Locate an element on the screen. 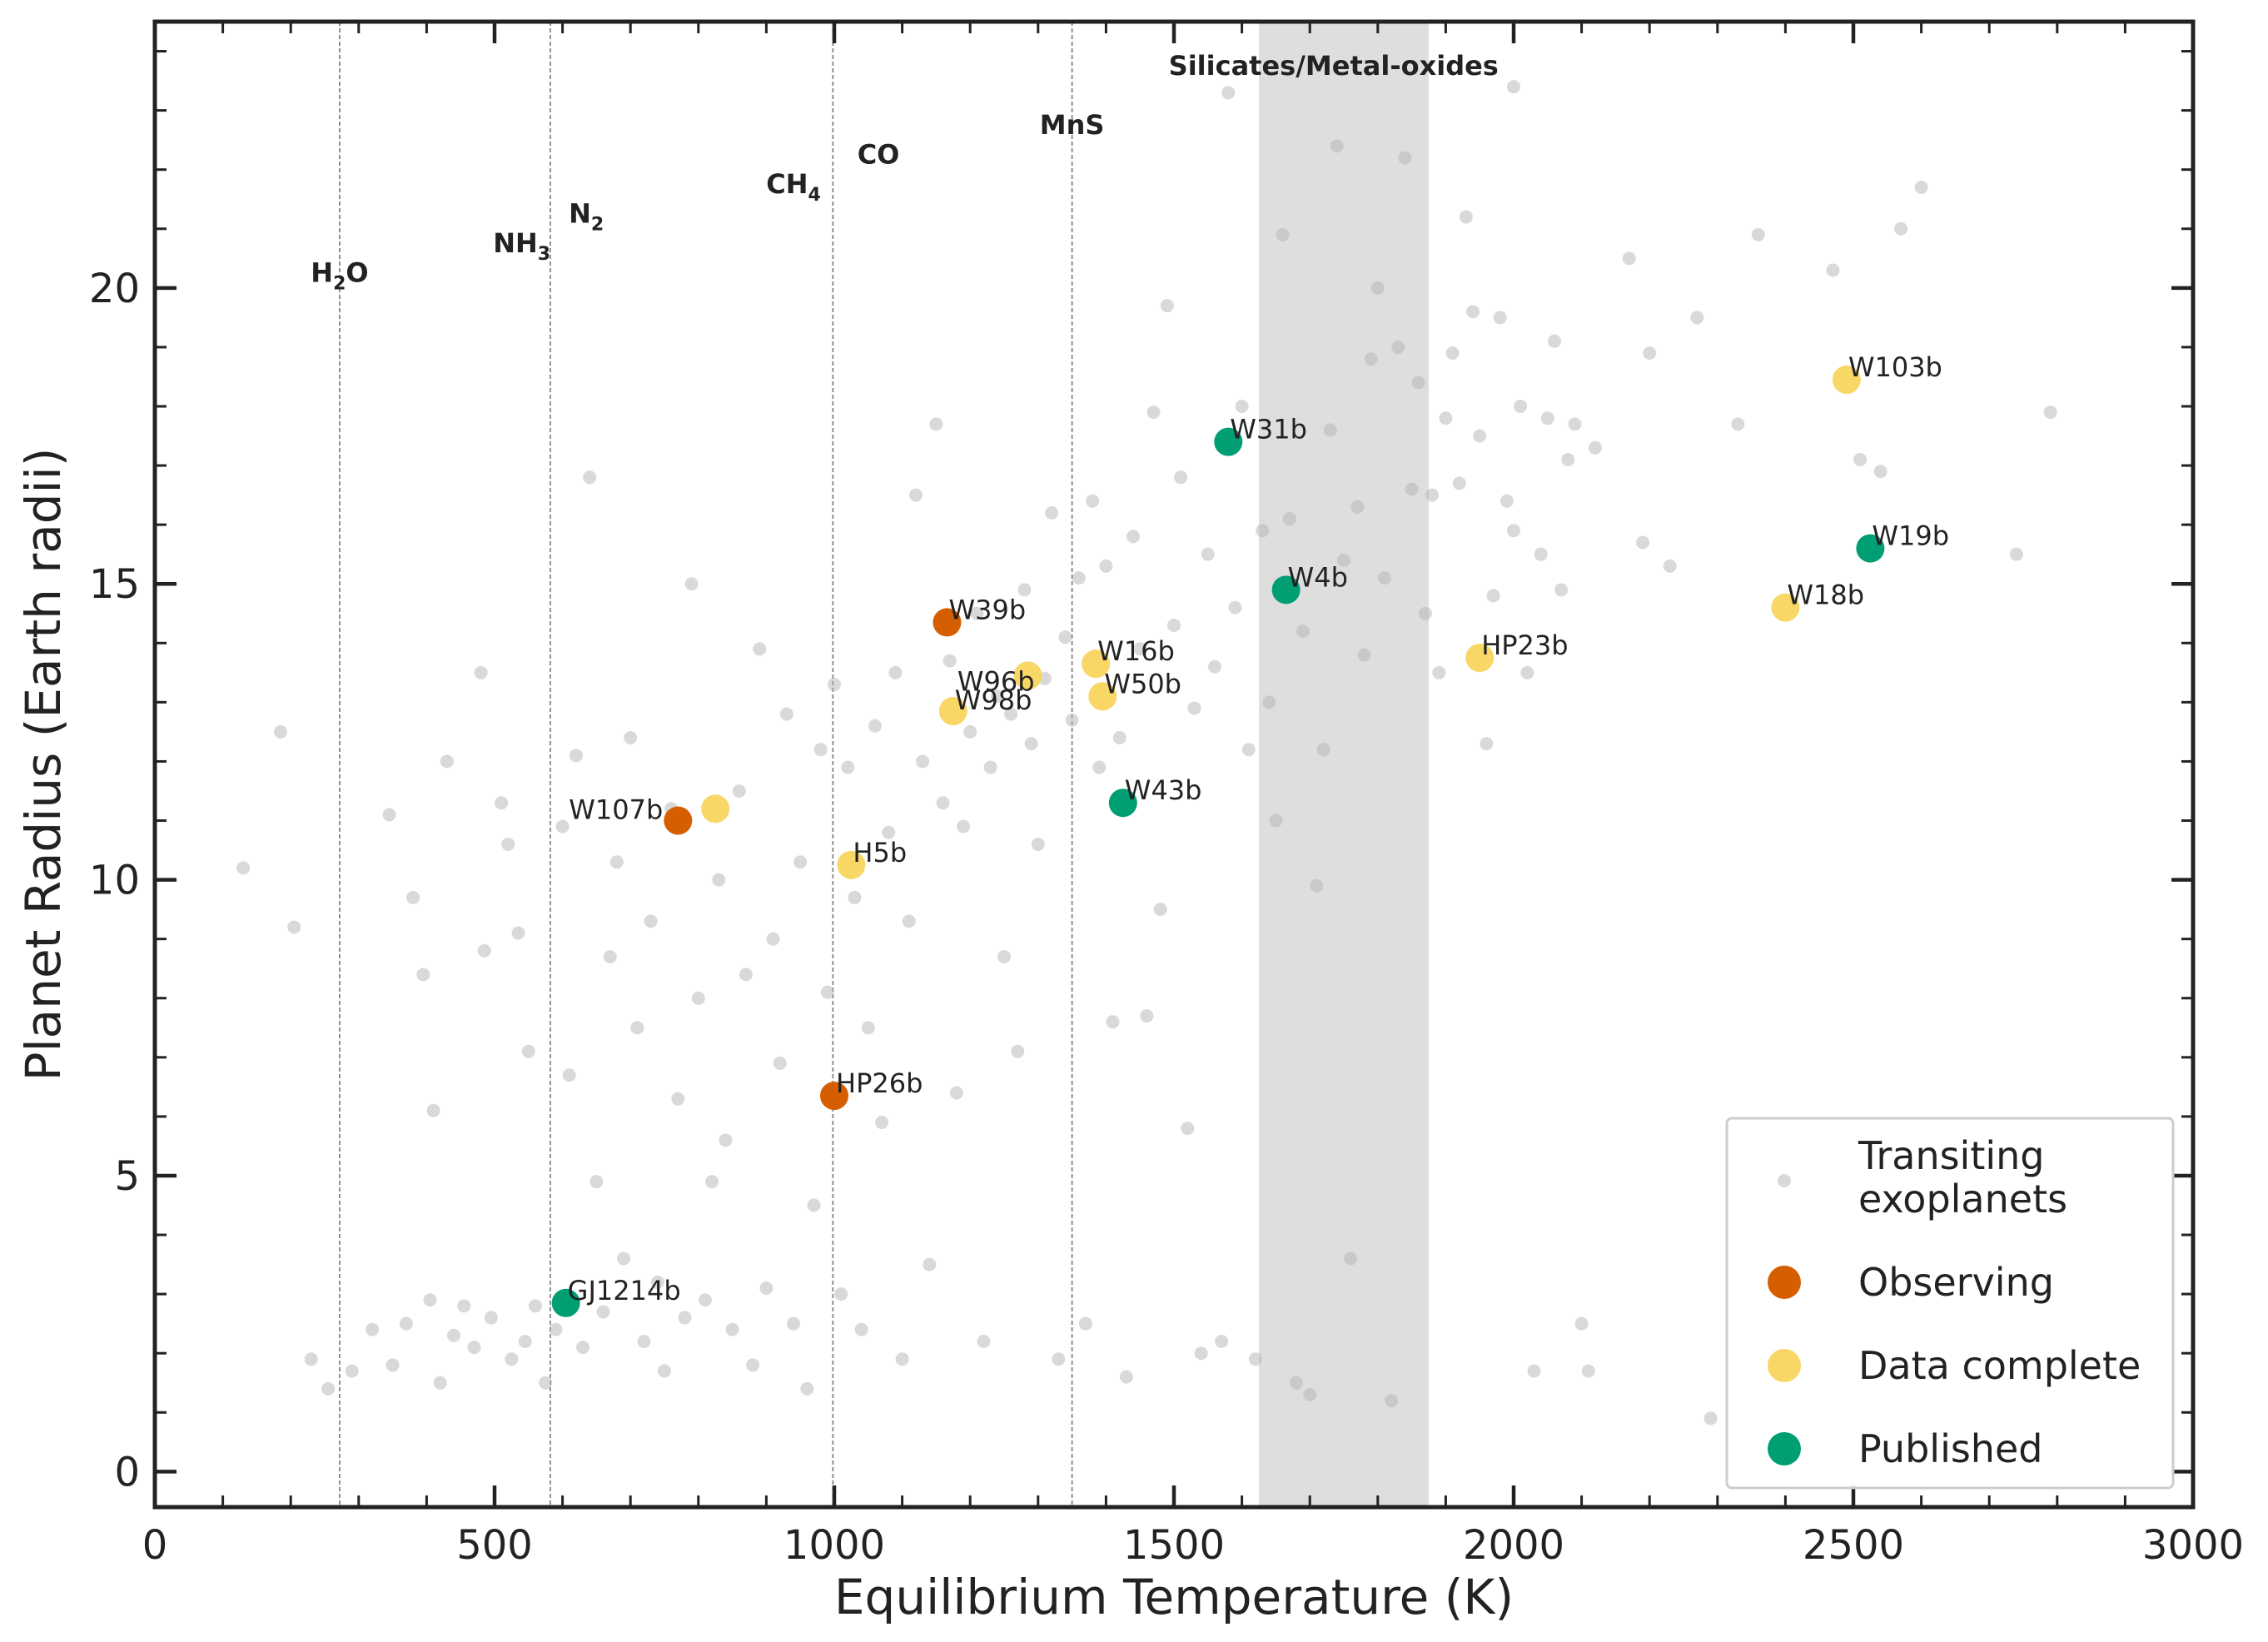 Image resolution: width=2268 pixels, height=1642 pixels. species-labels-layer: H2O NH3 N2 CH4 CO MnS Silicates/Metal-oxides is located at coordinates (905, 172).